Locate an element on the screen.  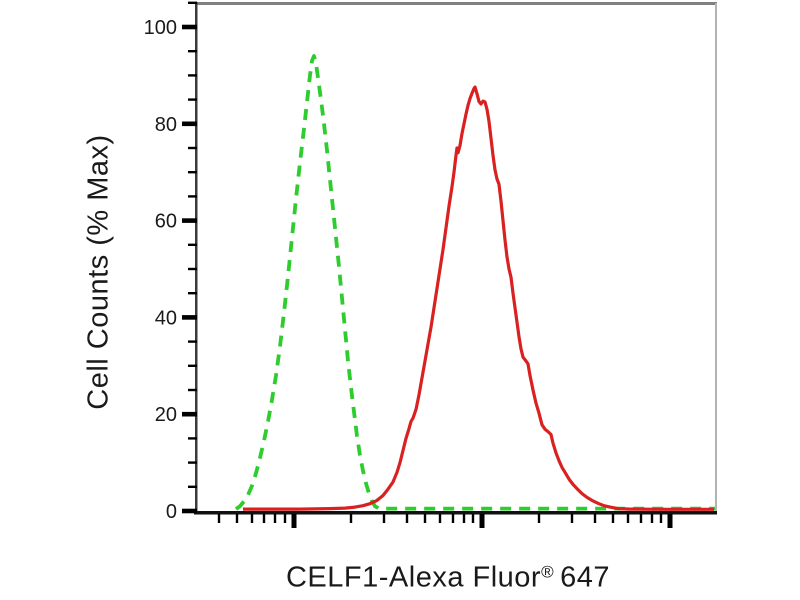
y-tick-label: 60 is located at coordinates (166, 222).